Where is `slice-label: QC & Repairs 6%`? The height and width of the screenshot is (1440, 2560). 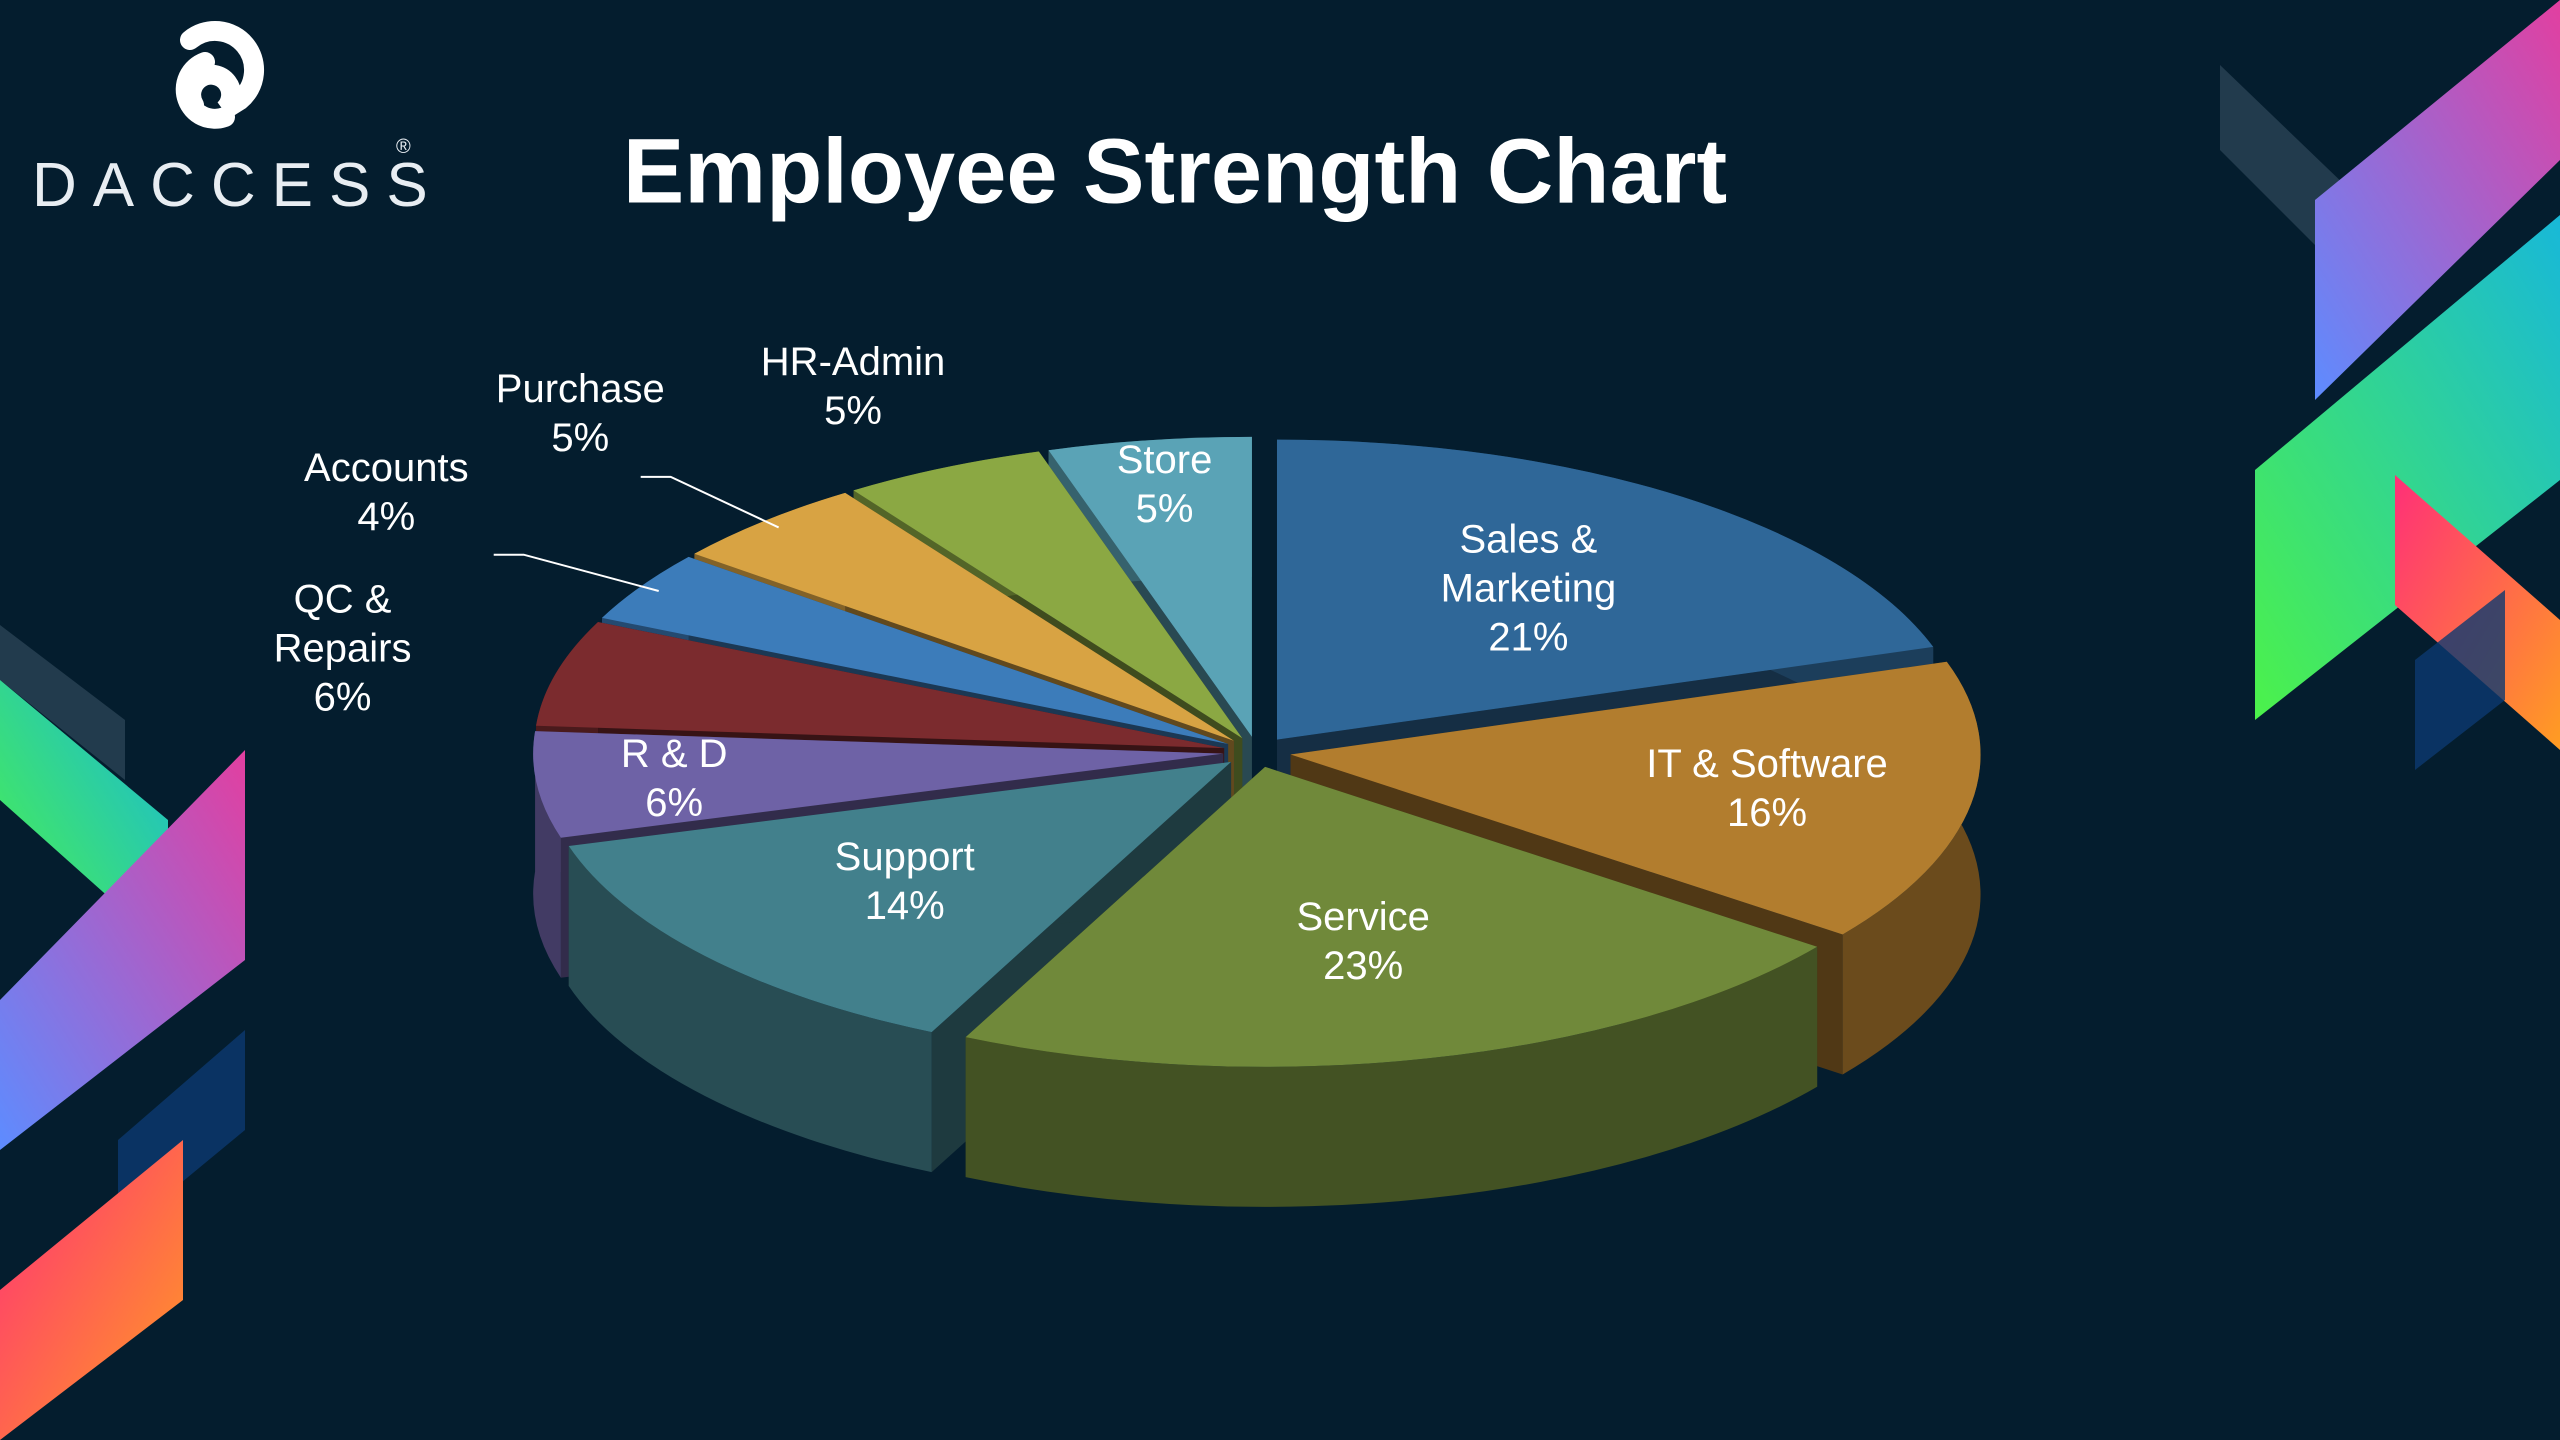 slice-label: QC & Repairs 6% is located at coordinates (343, 648).